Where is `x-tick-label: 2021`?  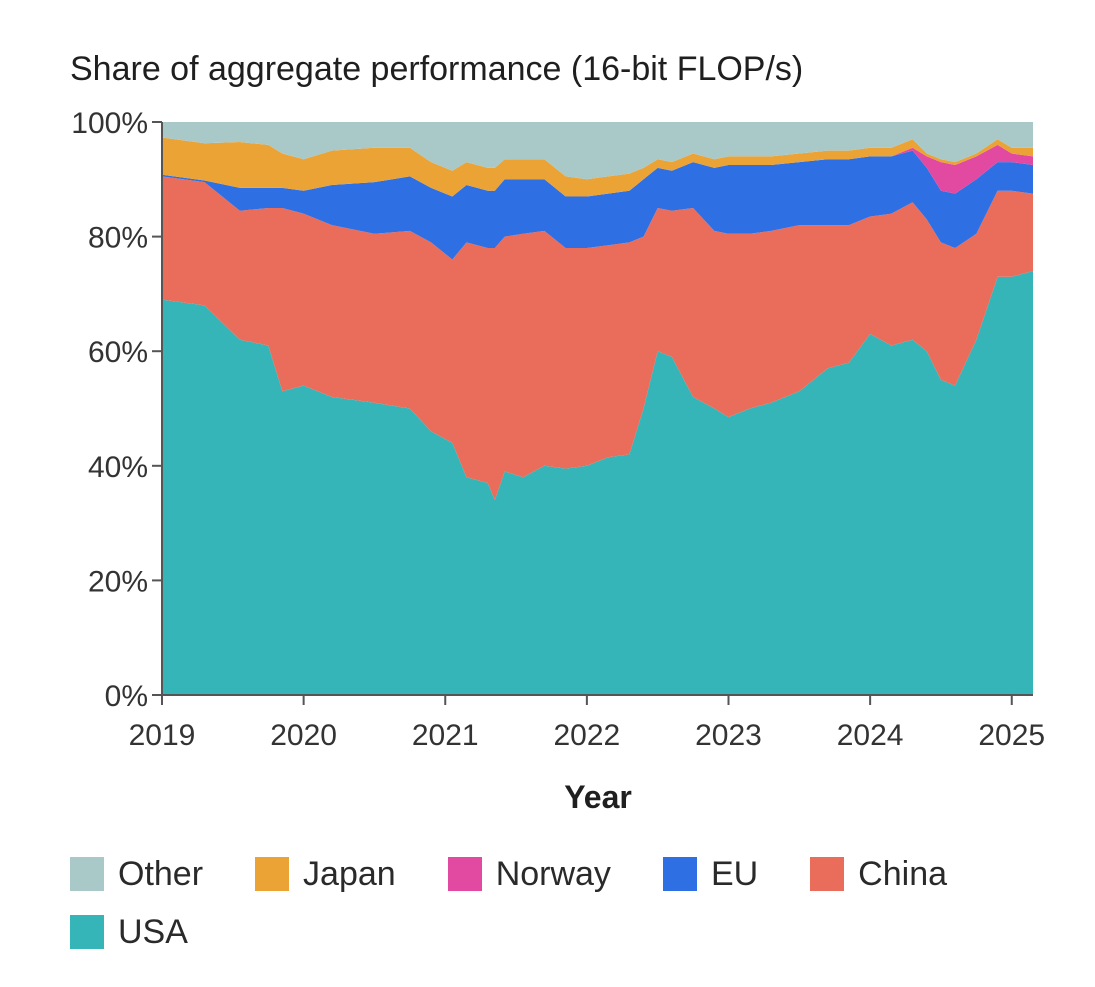 x-tick-label: 2021 is located at coordinates (445, 735).